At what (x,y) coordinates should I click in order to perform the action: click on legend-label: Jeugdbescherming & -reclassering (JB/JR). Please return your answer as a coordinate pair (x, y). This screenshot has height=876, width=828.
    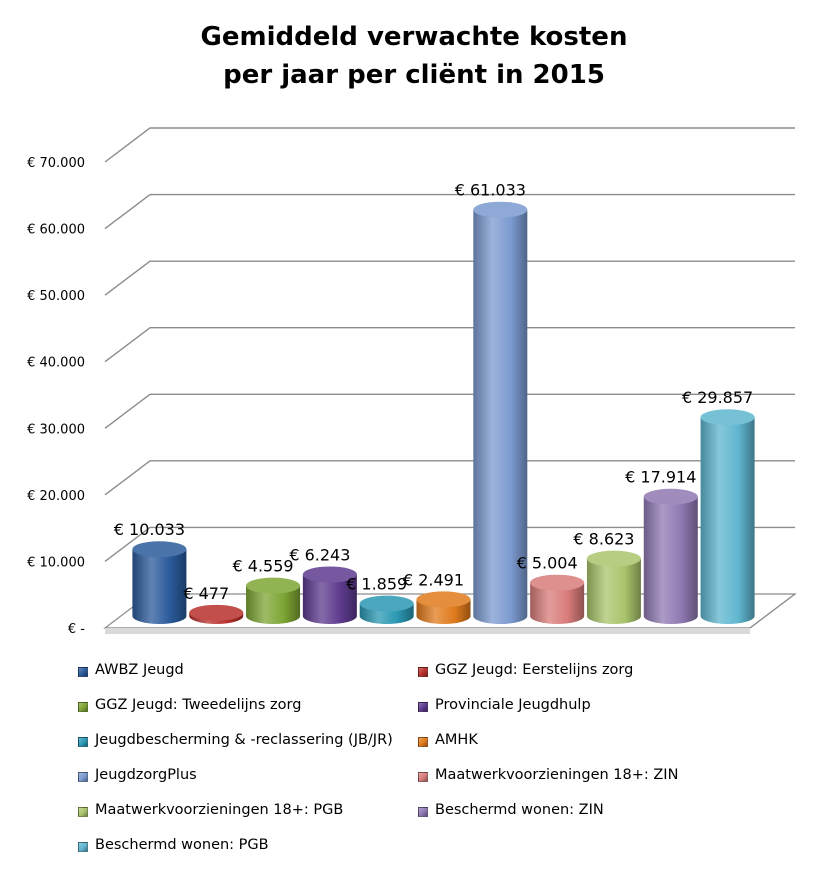
    Looking at the image, I should click on (244, 740).